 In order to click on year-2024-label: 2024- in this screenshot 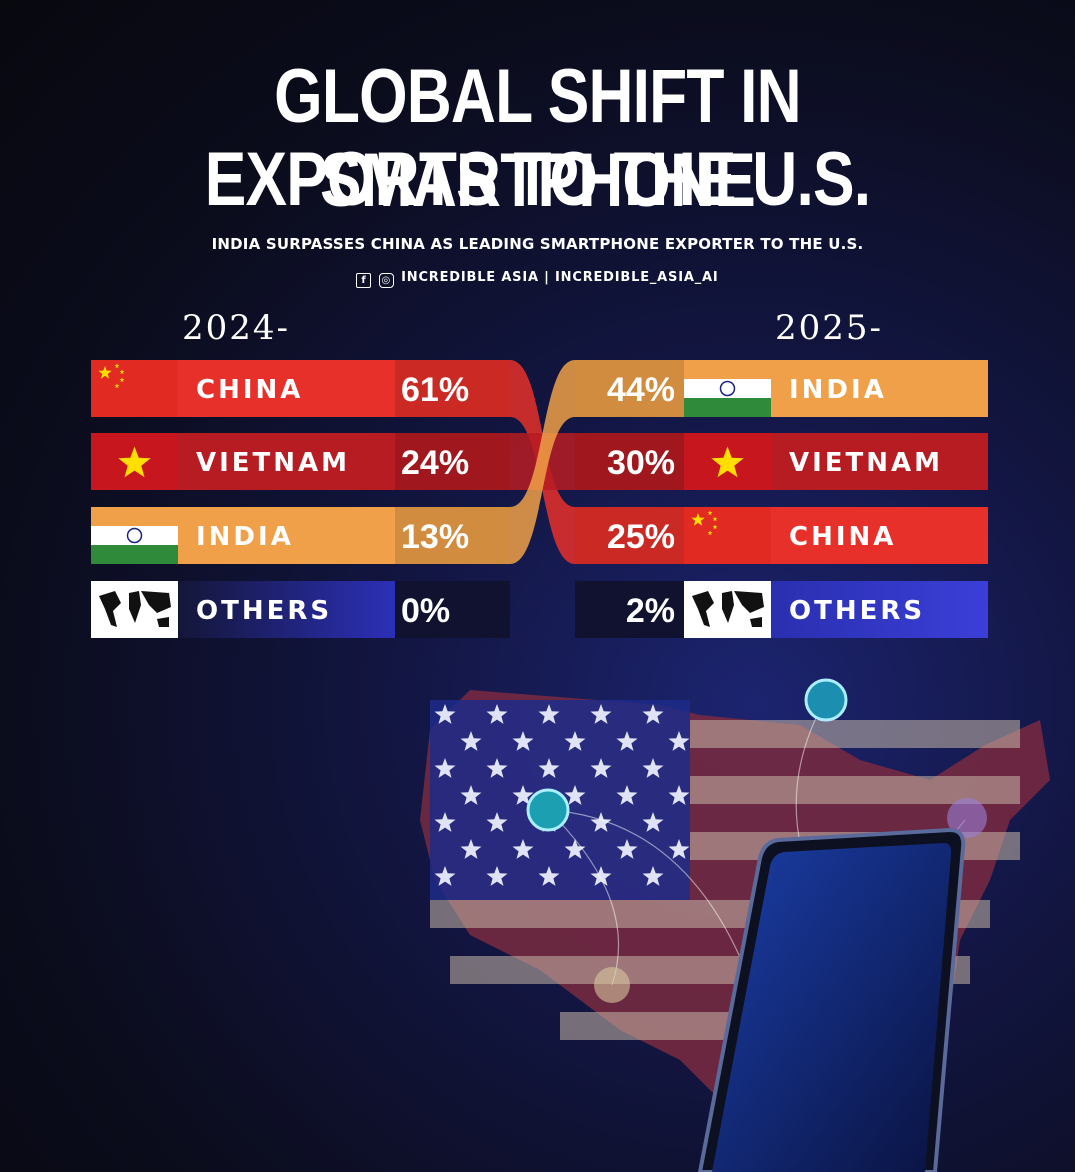, I will do `click(236, 328)`.